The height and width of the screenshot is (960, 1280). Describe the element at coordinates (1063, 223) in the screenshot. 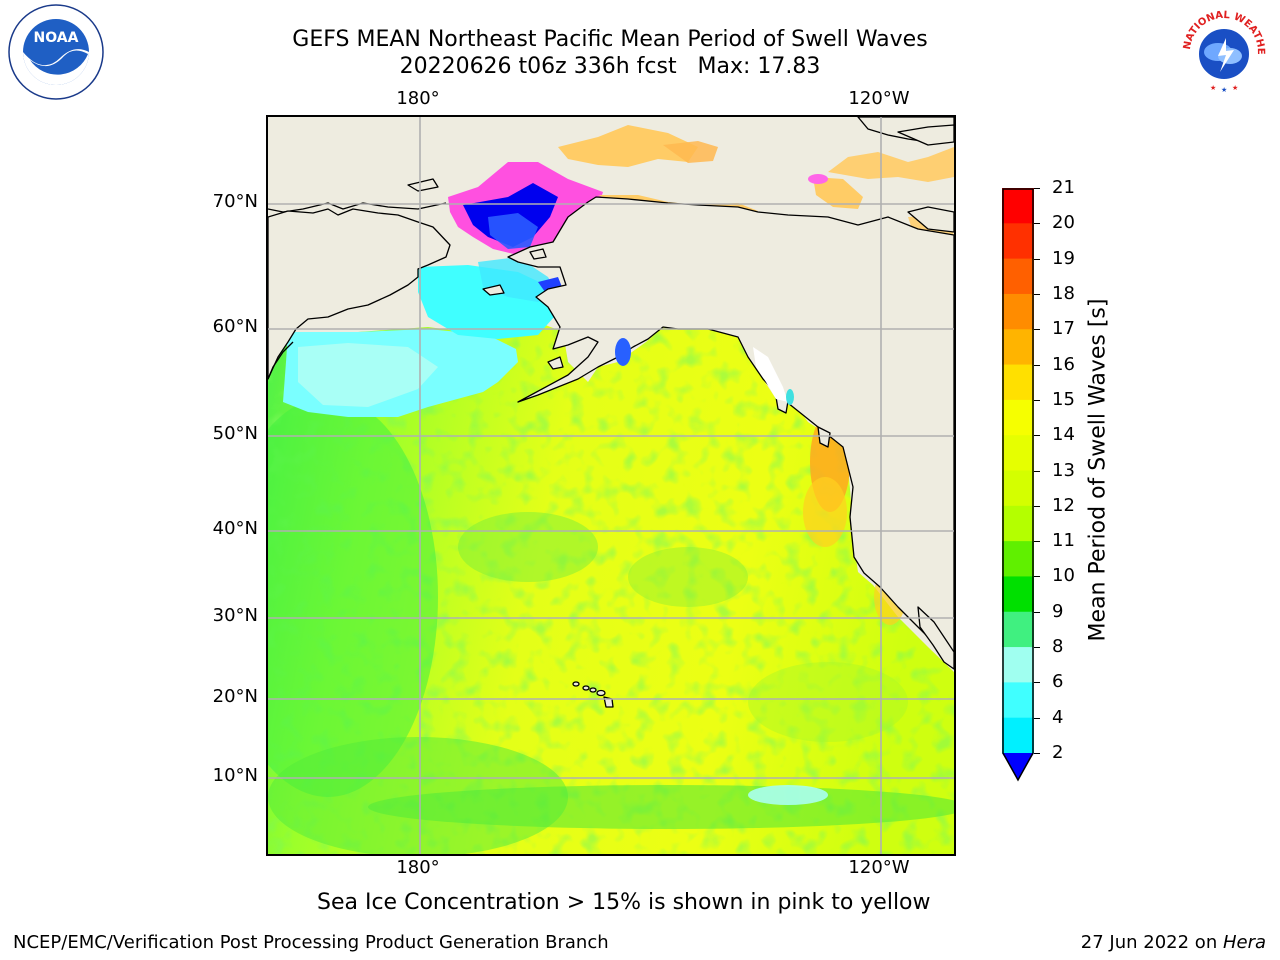

I see `colorbar-tick-label: 20` at that location.